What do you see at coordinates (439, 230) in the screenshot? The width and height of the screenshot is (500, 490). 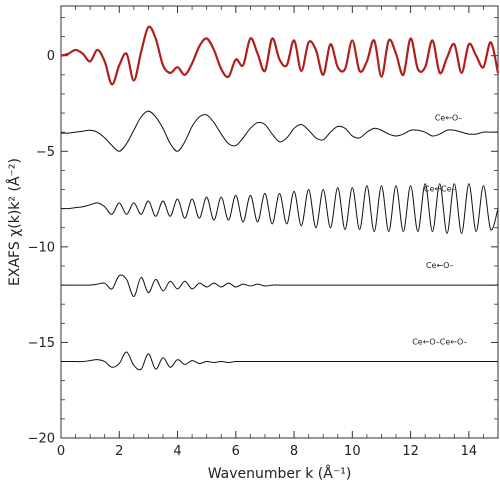 I see `annotations: Ce←O–Ce←Ce–Ce←O–Ce←O–Ce←O–` at bounding box center [439, 230].